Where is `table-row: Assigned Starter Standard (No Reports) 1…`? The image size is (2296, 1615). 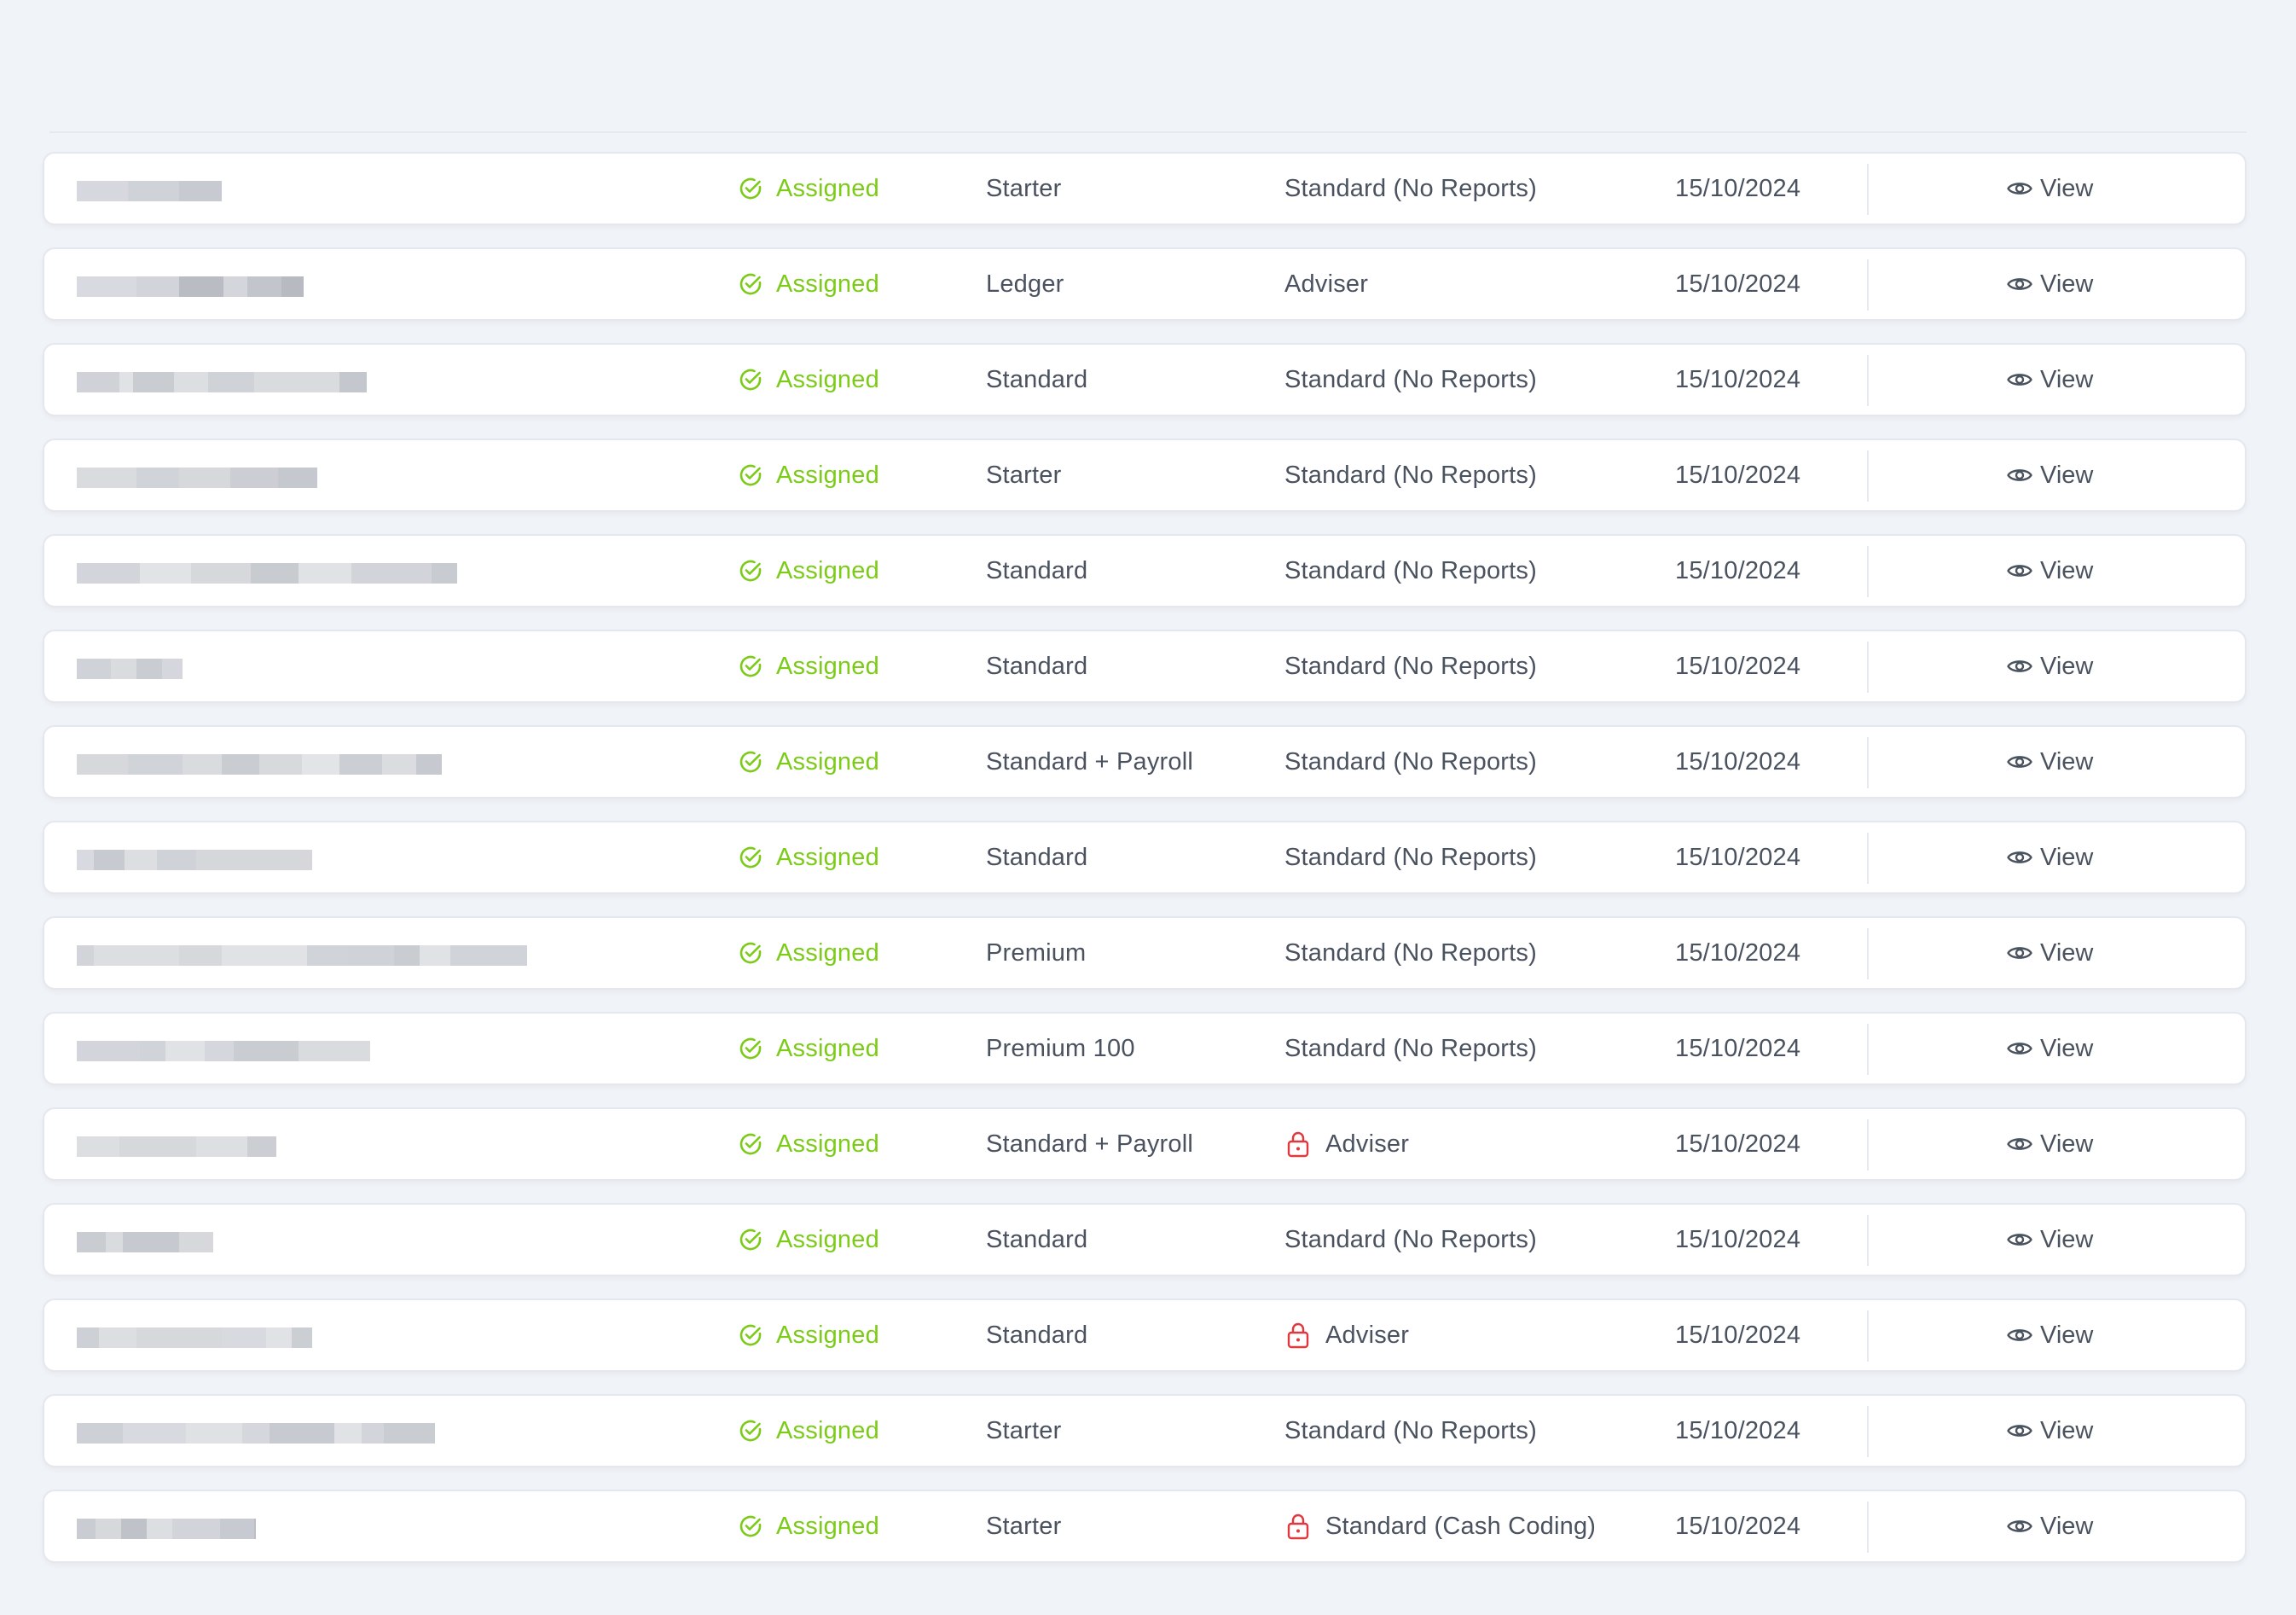 table-row: Assigned Starter Standard (No Reports) 1… is located at coordinates (1145, 1431).